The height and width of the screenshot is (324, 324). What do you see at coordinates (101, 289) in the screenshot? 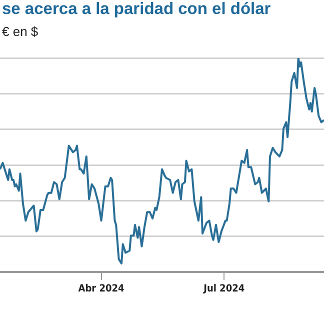
I see `x-tick-label: Abr 2024` at bounding box center [101, 289].